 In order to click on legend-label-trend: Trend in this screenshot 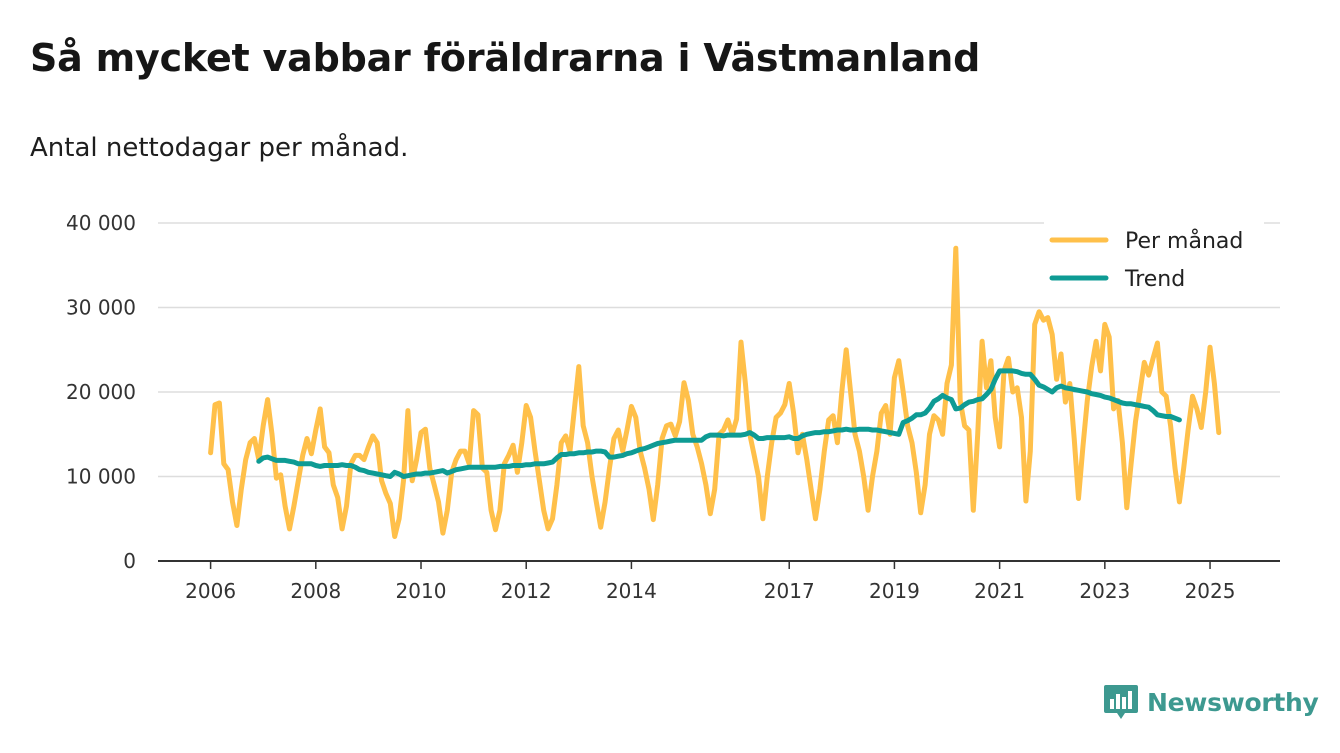, I will do `click(1154, 279)`.